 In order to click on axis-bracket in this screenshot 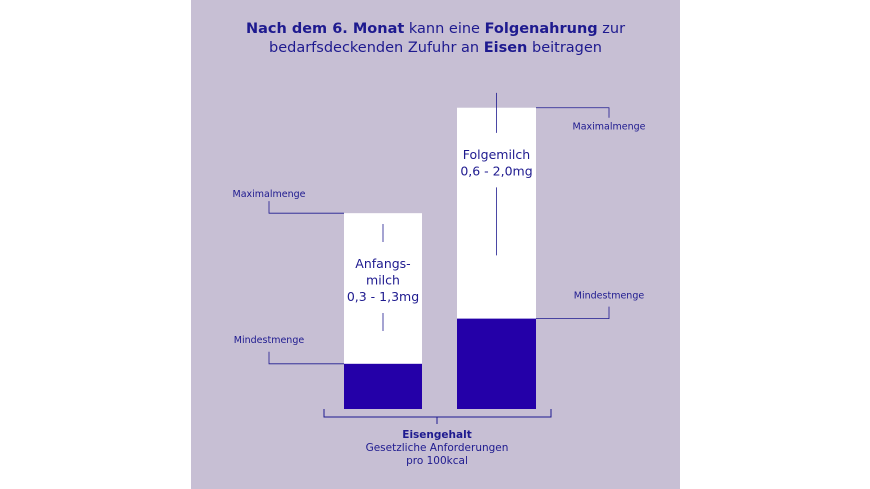, I will do `click(437, 413)`.